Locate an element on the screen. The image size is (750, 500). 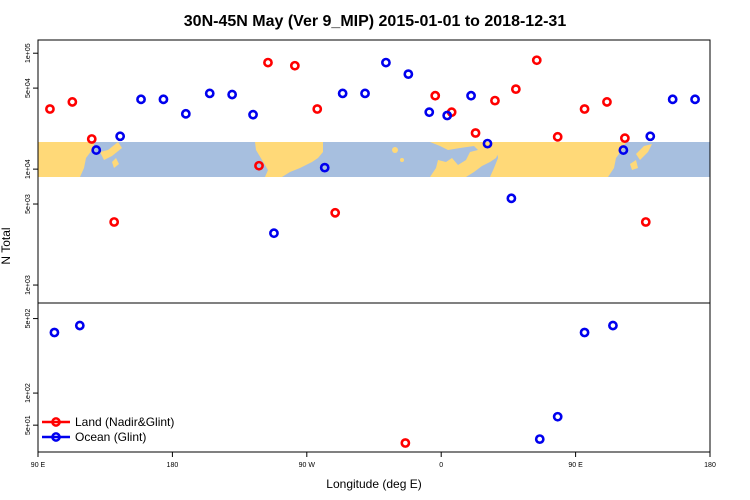
x-tick-label: 0 is located at coordinates (441, 465).